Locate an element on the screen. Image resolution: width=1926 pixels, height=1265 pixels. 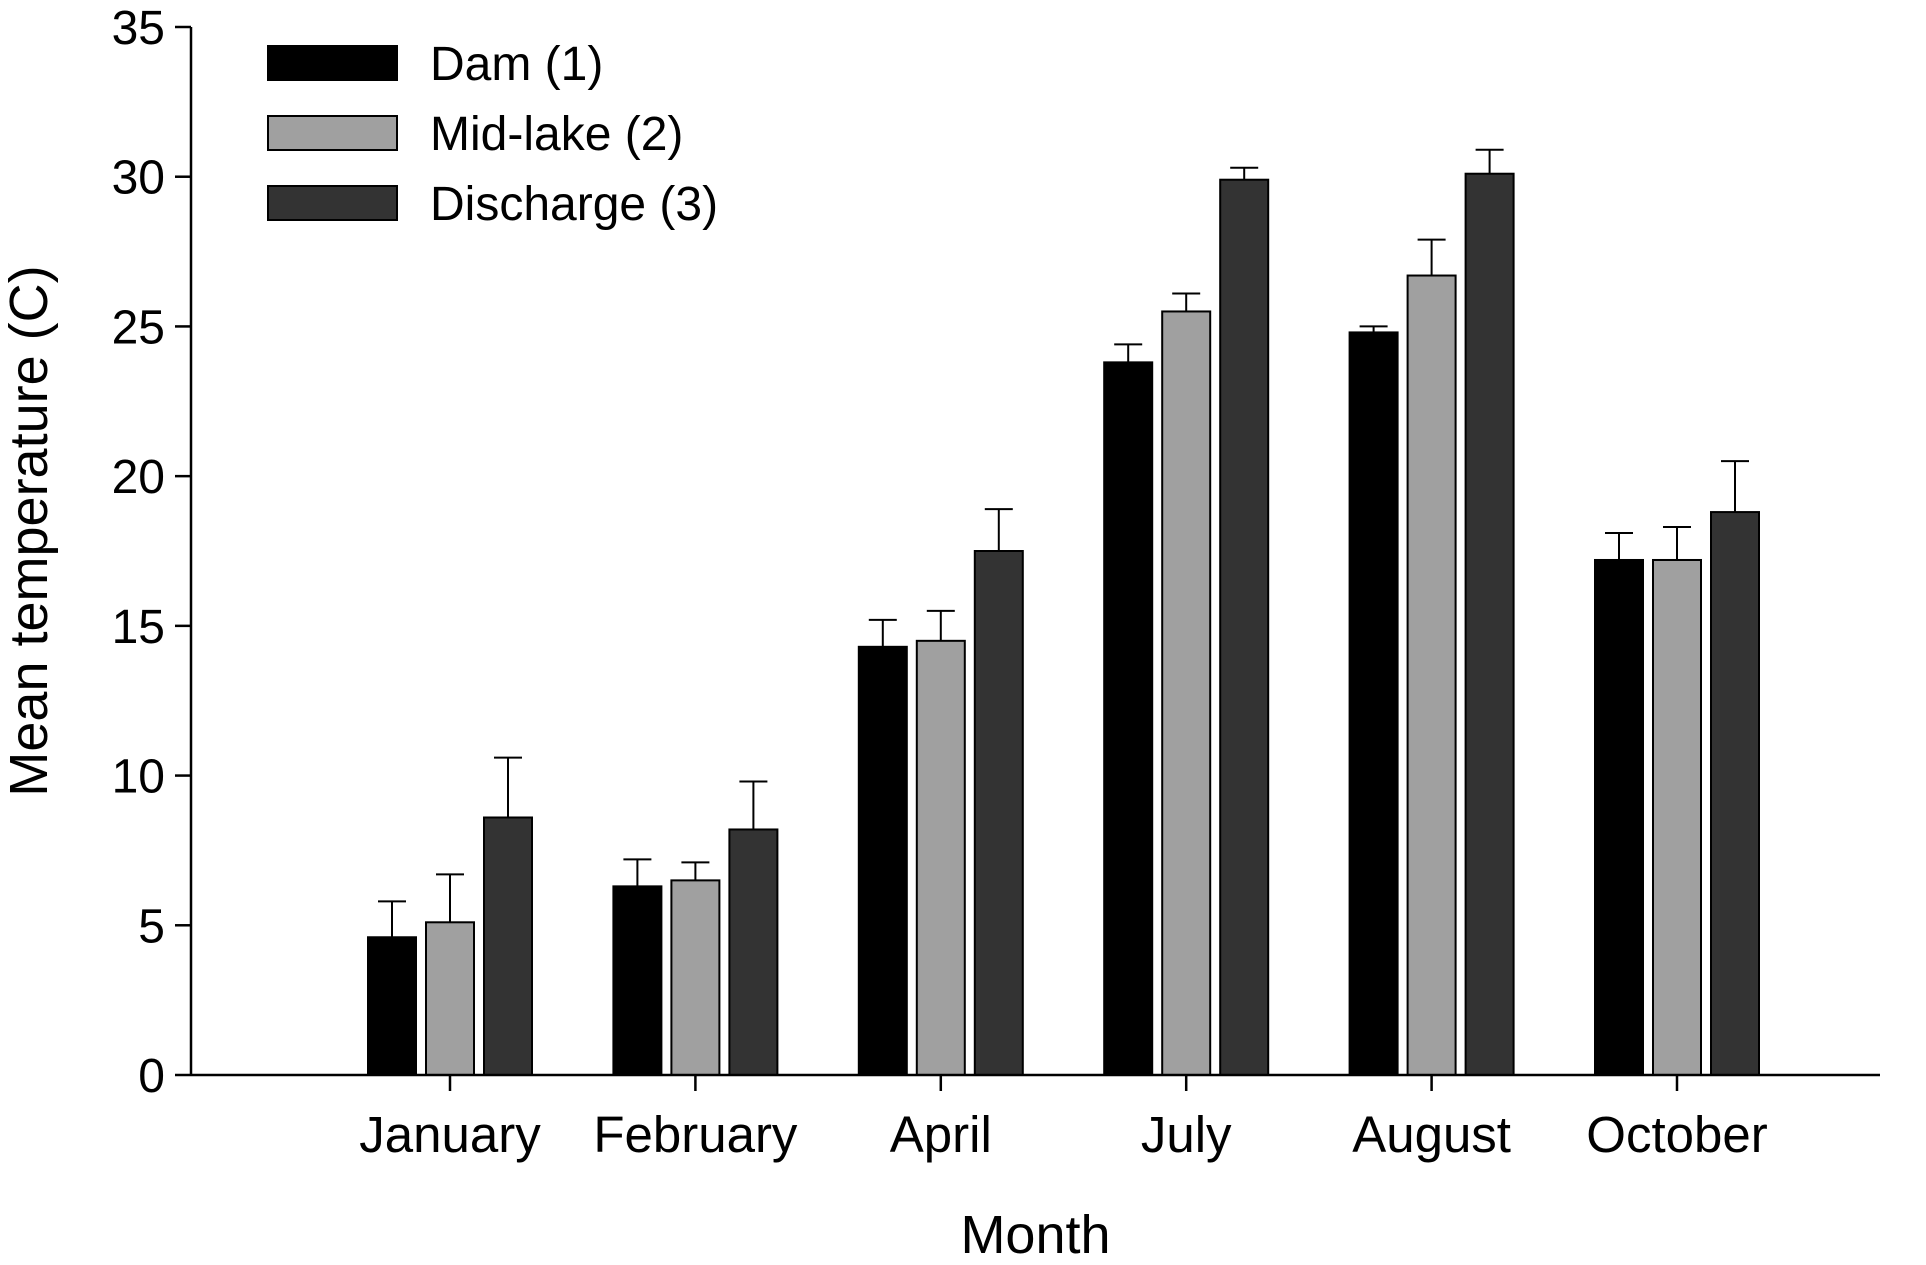
y-tick-label: 10 is located at coordinates (138, 777).